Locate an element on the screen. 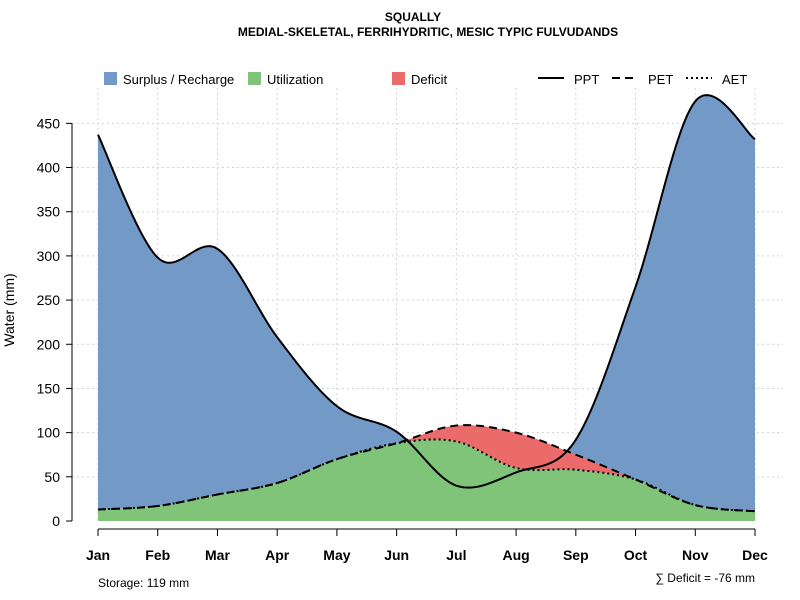 The height and width of the screenshot is (600, 800). y-tick-label-8: 400 is located at coordinates (49, 168).